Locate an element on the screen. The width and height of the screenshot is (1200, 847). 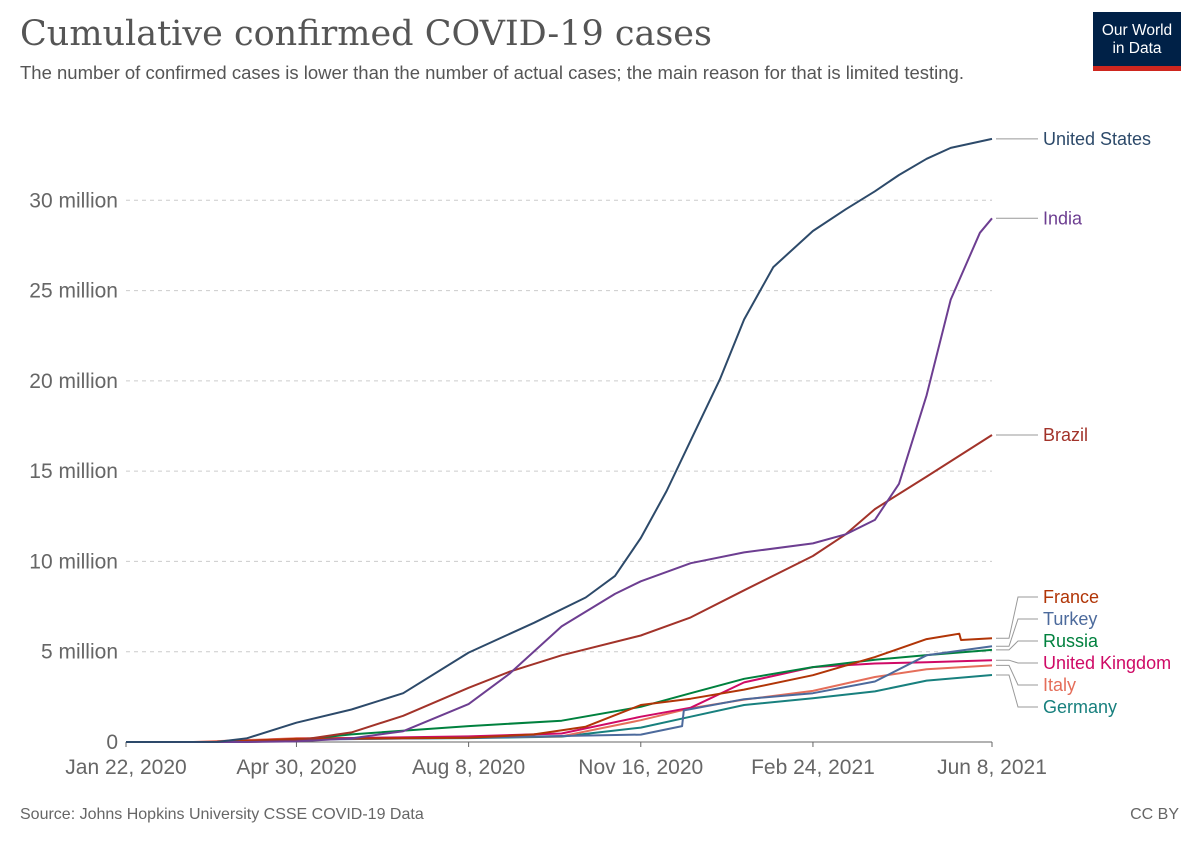
logo-line-1: Our World is located at coordinates (1137, 30).